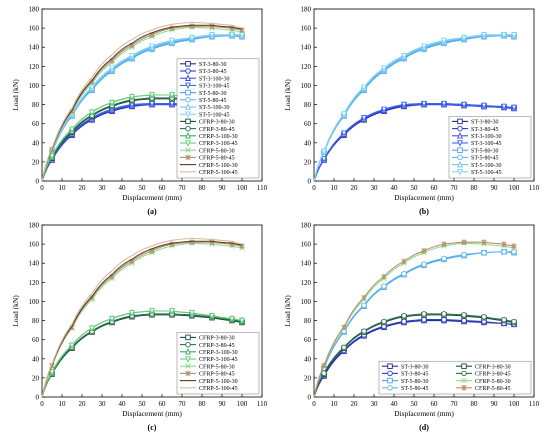  What do you see at coordinates (424, 427) in the screenshot?
I see `panel-label: (d)` at bounding box center [424, 427].